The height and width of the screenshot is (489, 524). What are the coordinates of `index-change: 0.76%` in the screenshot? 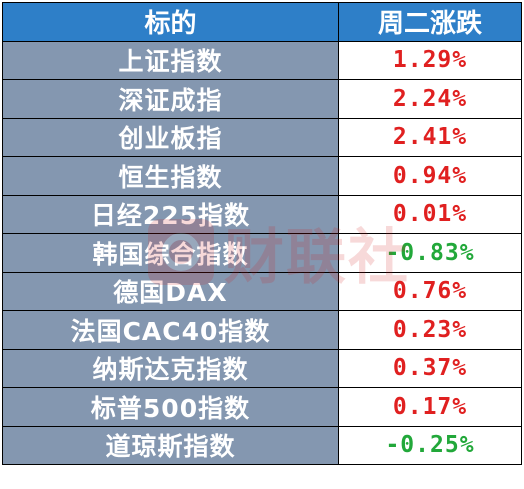 It's located at (430, 291).